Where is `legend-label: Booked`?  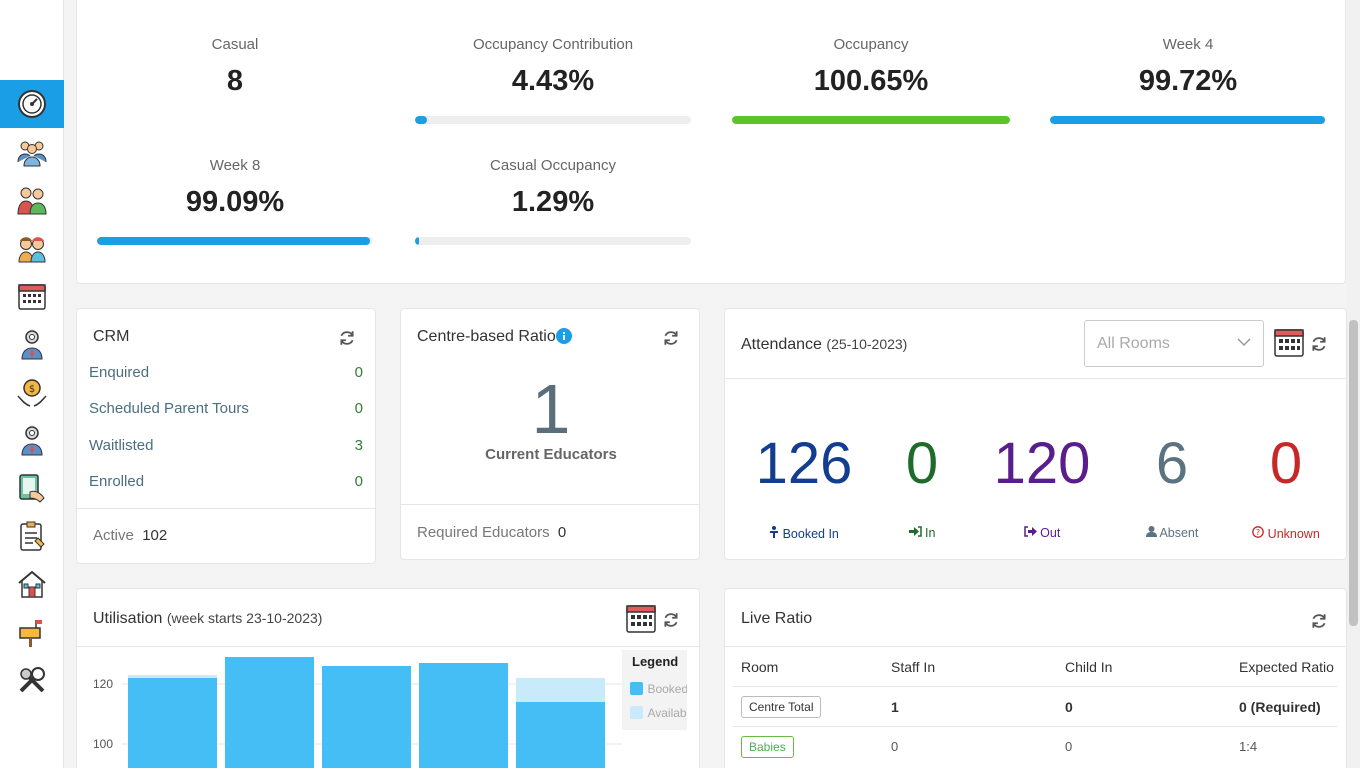 legend-label: Booked is located at coordinates (667, 688).